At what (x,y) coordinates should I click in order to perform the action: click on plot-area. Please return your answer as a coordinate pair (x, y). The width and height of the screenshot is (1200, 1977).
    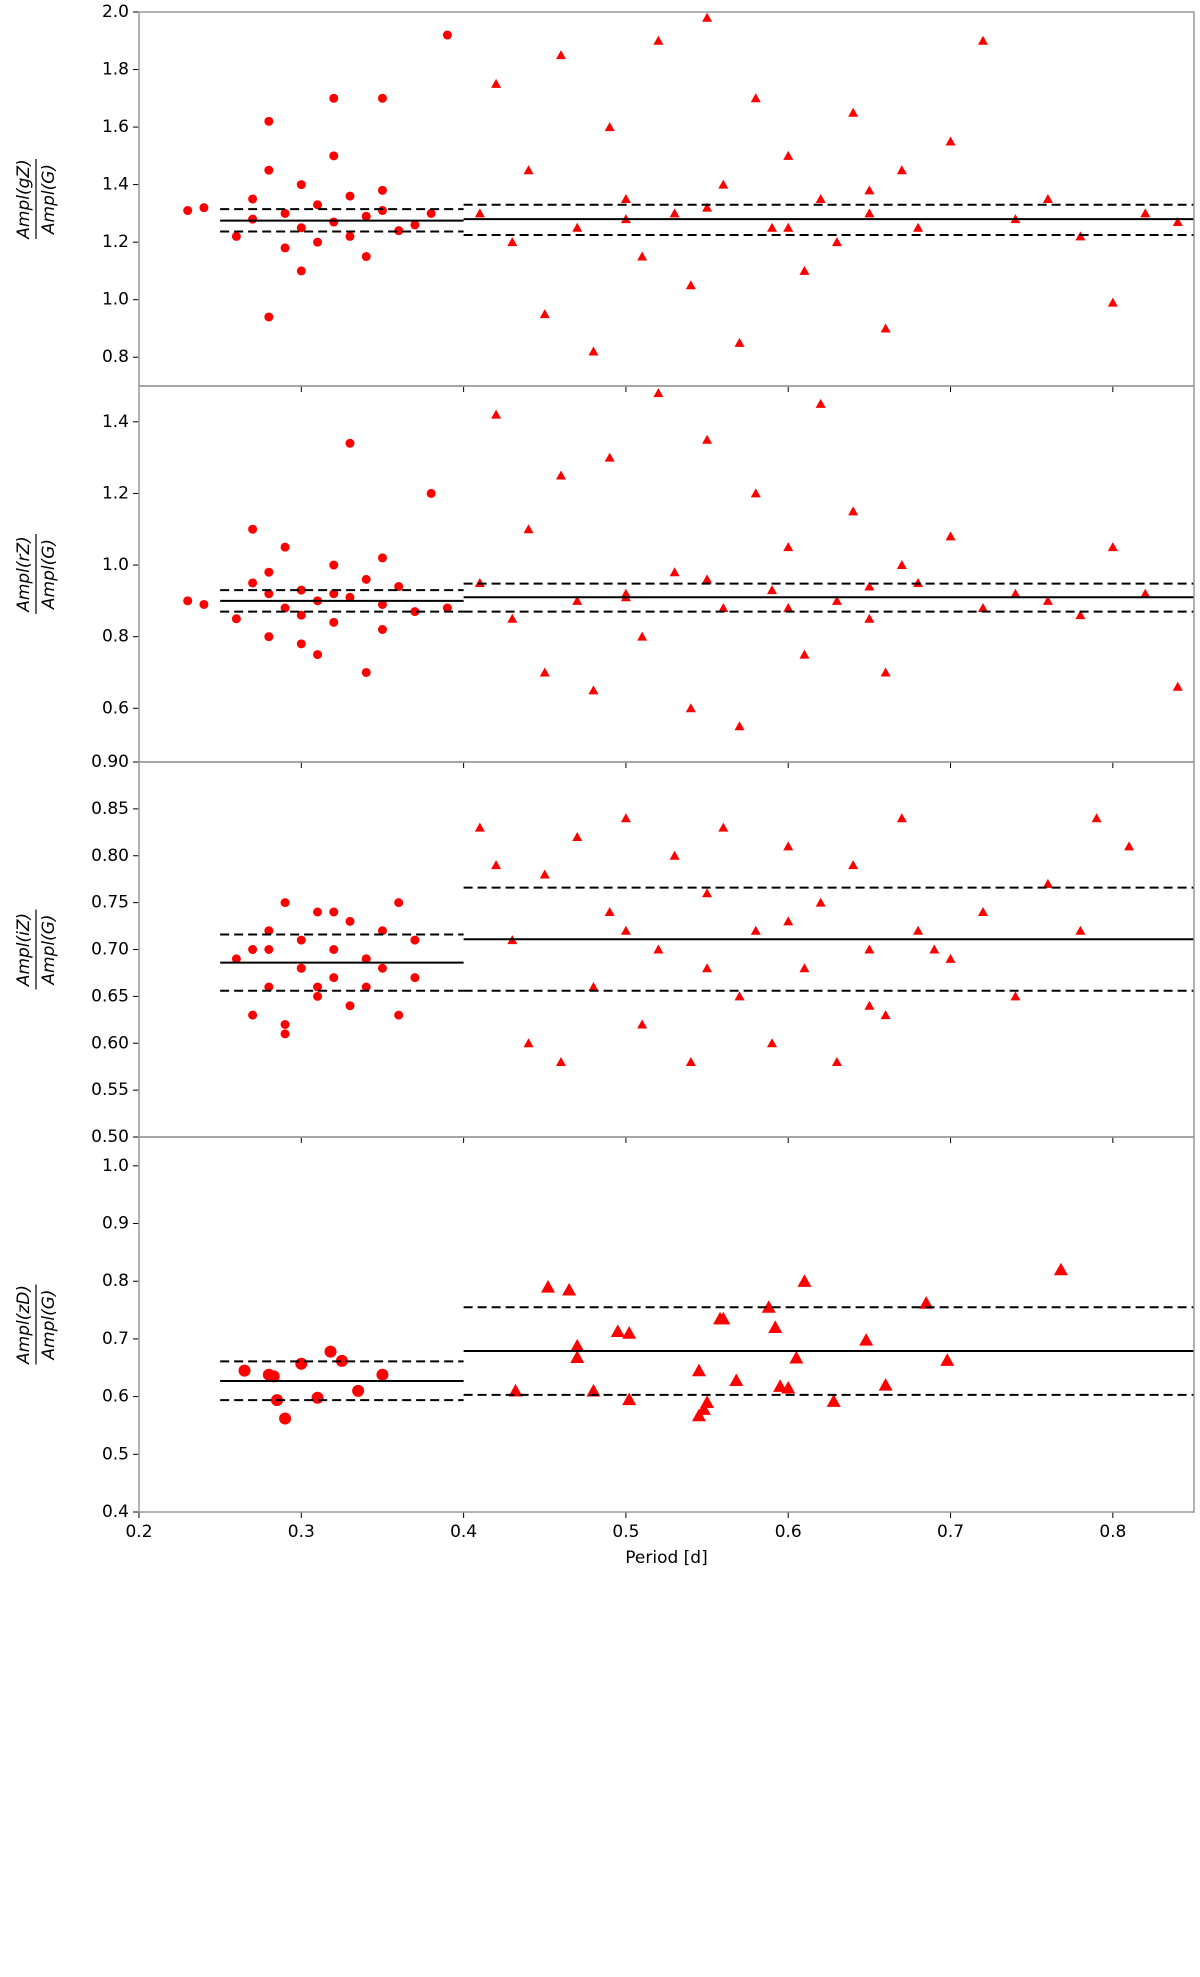
    Looking at the image, I should click on (688, 184).